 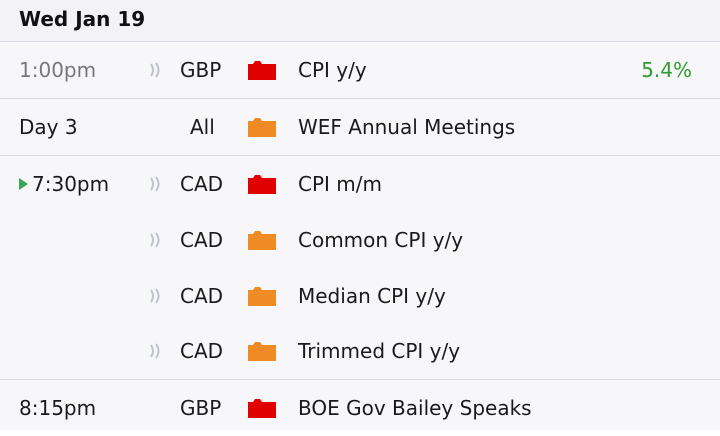 I want to click on event-row: 8:15pm GBP BOE Gov Bailey Speaks, so click(x=360, y=405).